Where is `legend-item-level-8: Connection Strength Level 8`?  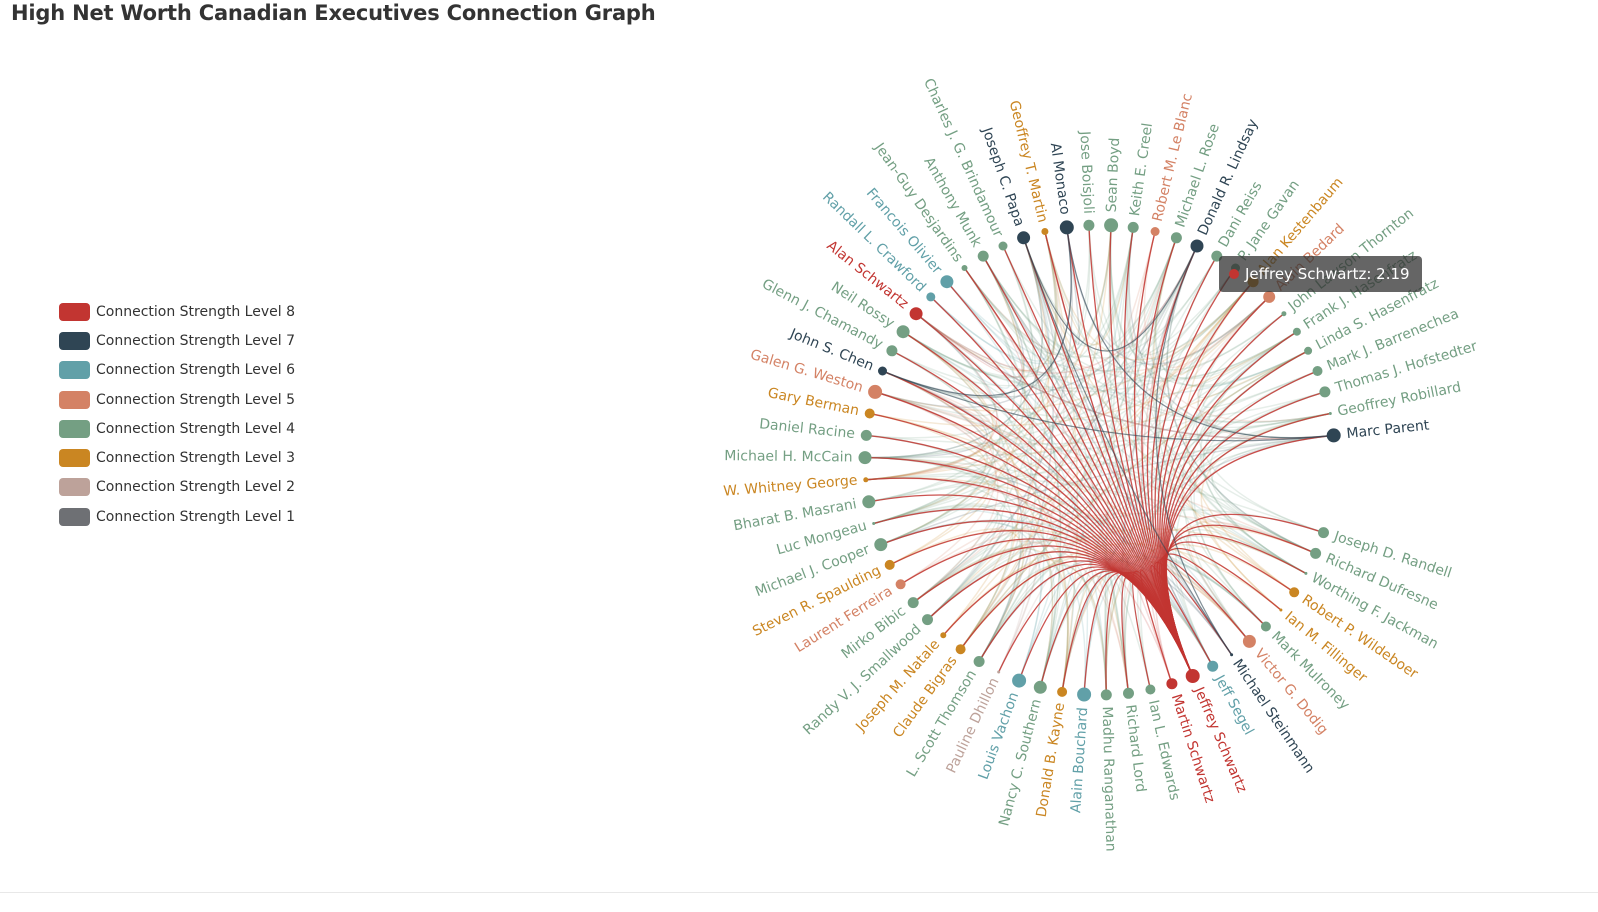
legend-item-level-8: Connection Strength Level 8 is located at coordinates (177, 311).